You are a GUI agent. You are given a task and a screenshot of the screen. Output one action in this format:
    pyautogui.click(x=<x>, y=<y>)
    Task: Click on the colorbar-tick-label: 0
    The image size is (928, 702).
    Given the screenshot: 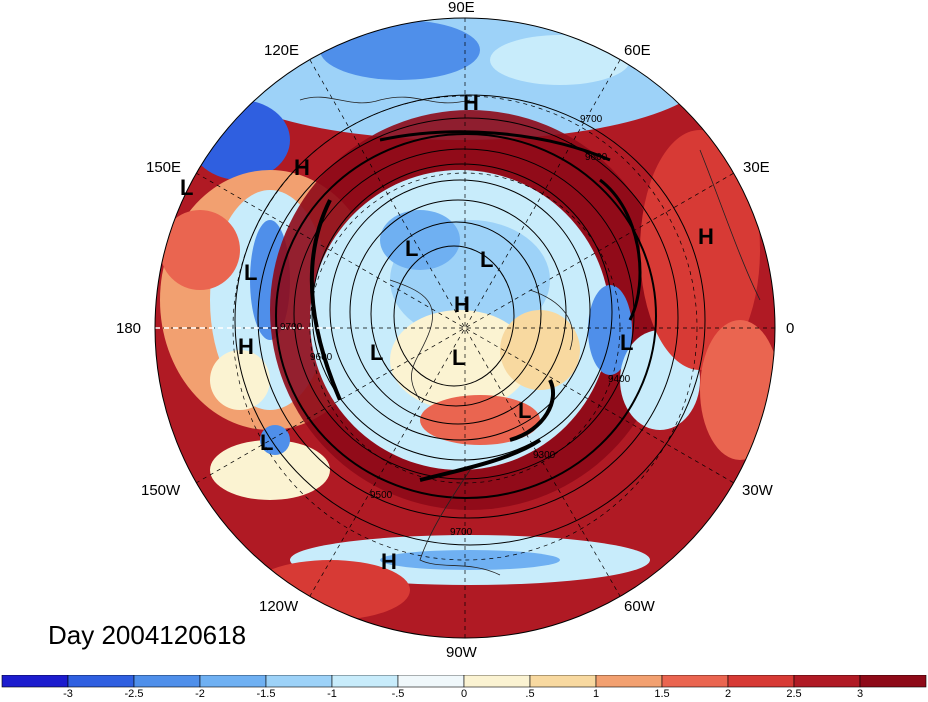 What is the action you would take?
    pyautogui.click(x=464, y=694)
    